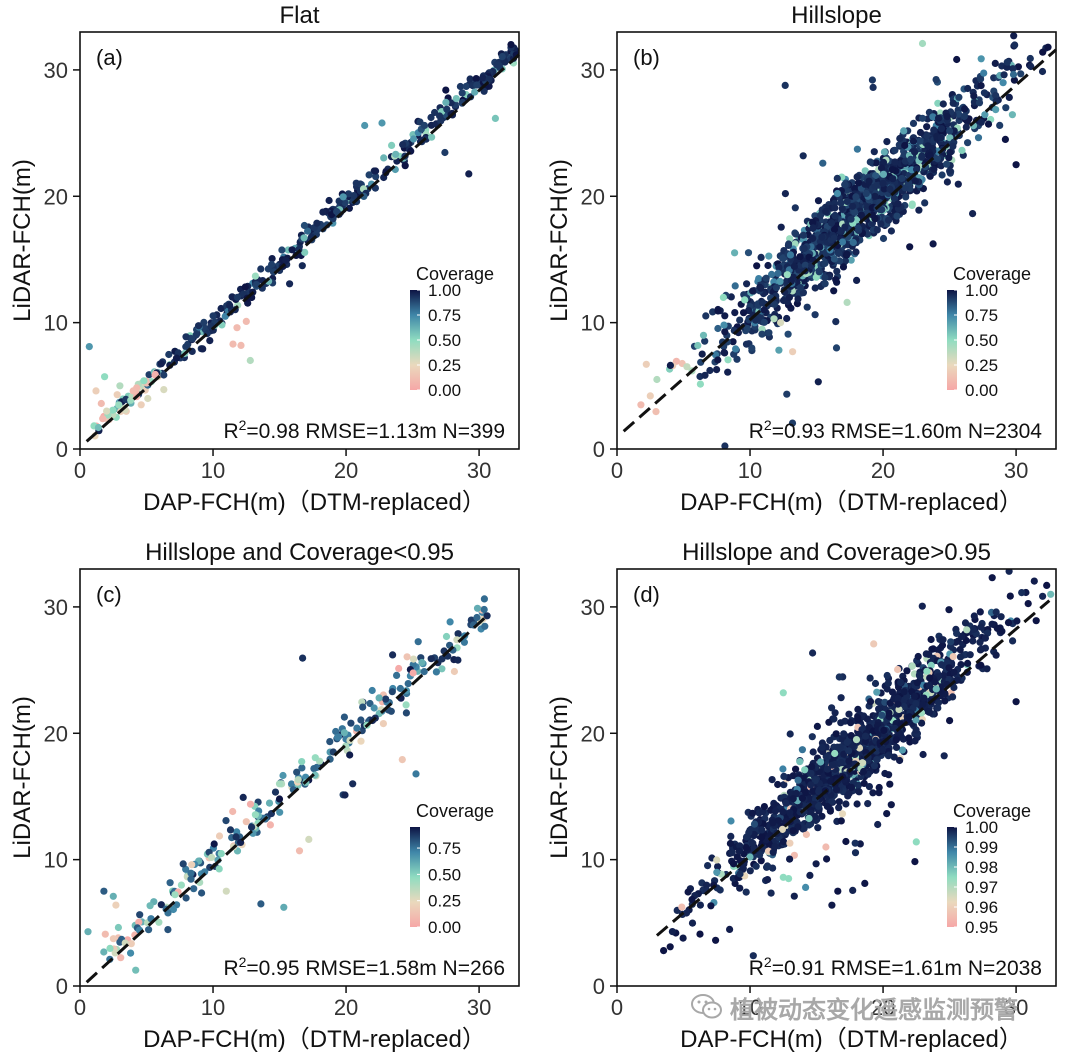 The width and height of the screenshot is (1080, 1055). Describe the element at coordinates (756, 968) in the screenshot. I see `stats-r2-prefix: R` at that location.